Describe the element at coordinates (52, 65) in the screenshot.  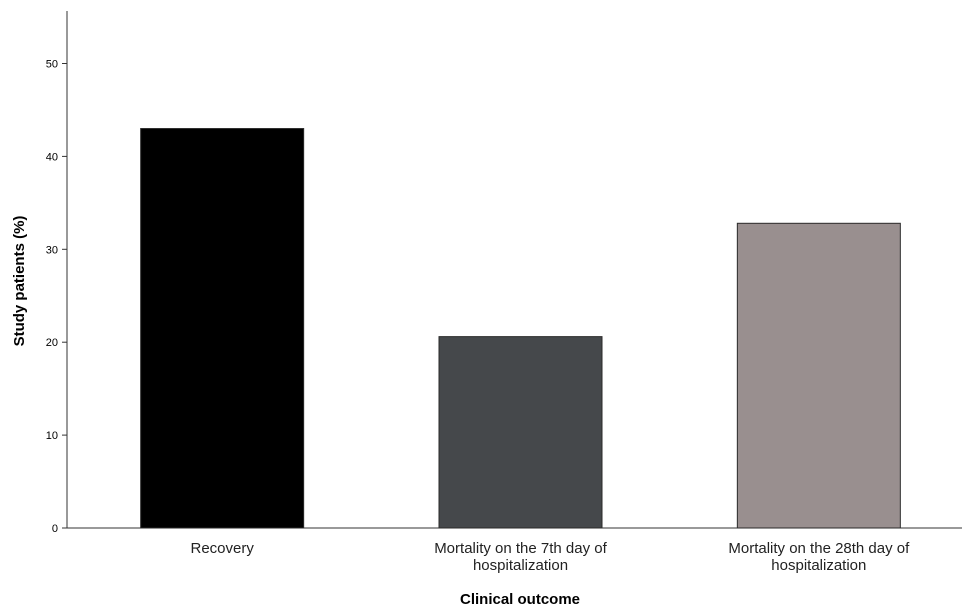
I see `y-tick-label: 50` at that location.